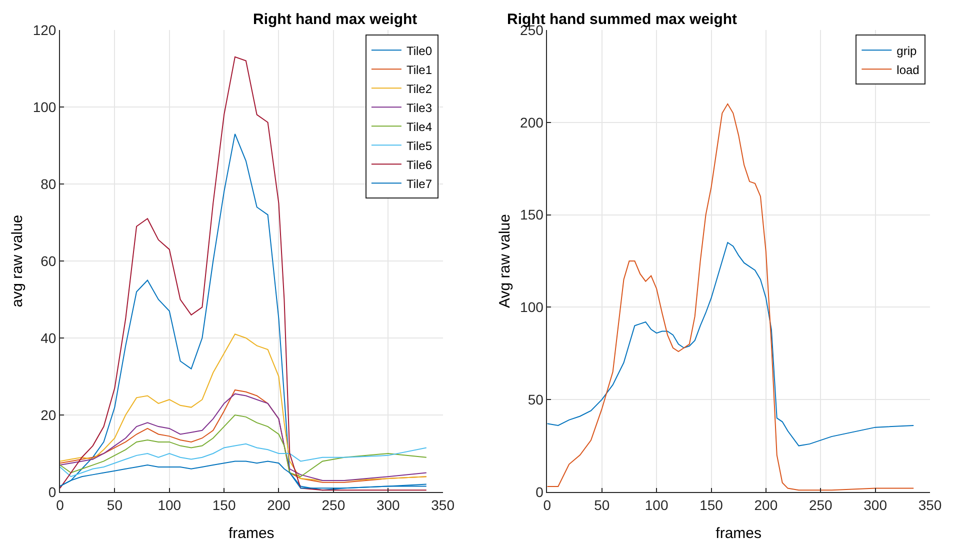 This screenshot has height=550, width=954. Describe the element at coordinates (908, 69) in the screenshot. I see `legend-label: load` at that location.